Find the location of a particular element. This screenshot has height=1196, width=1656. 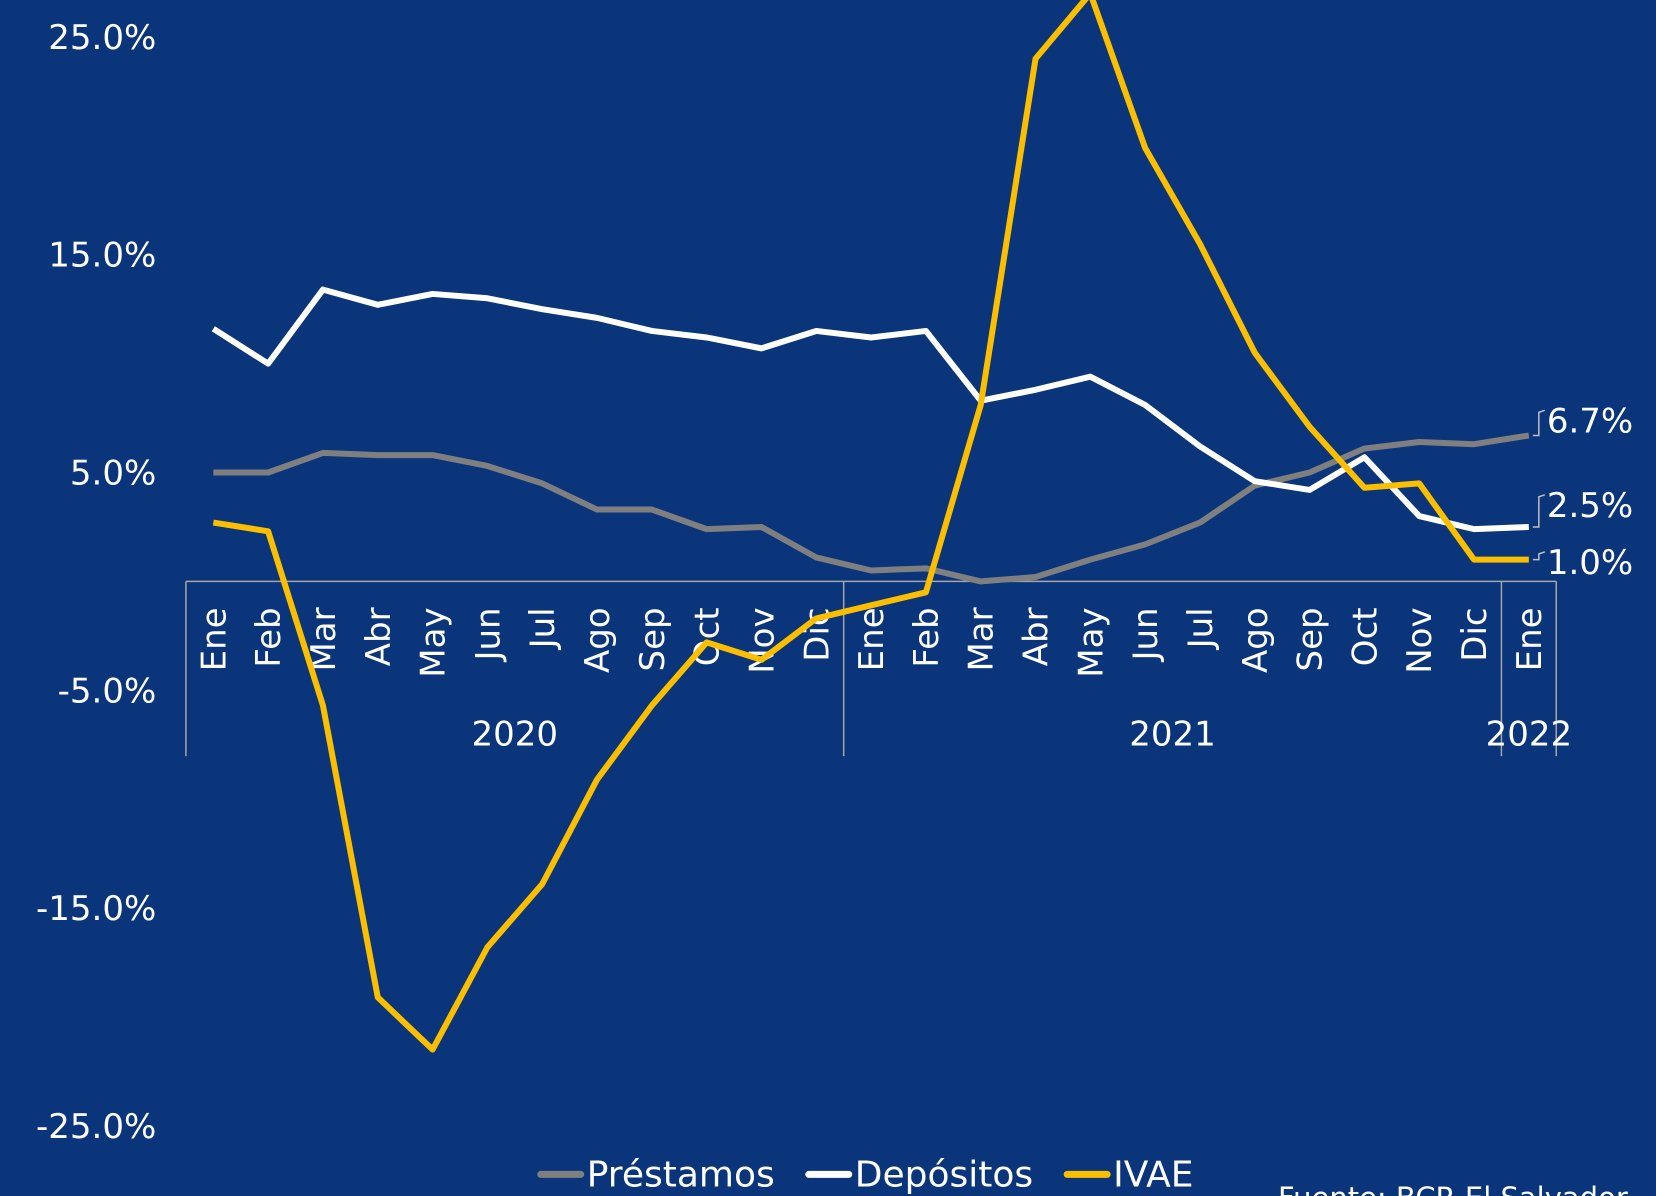

year-label: 2021 is located at coordinates (1172, 735).